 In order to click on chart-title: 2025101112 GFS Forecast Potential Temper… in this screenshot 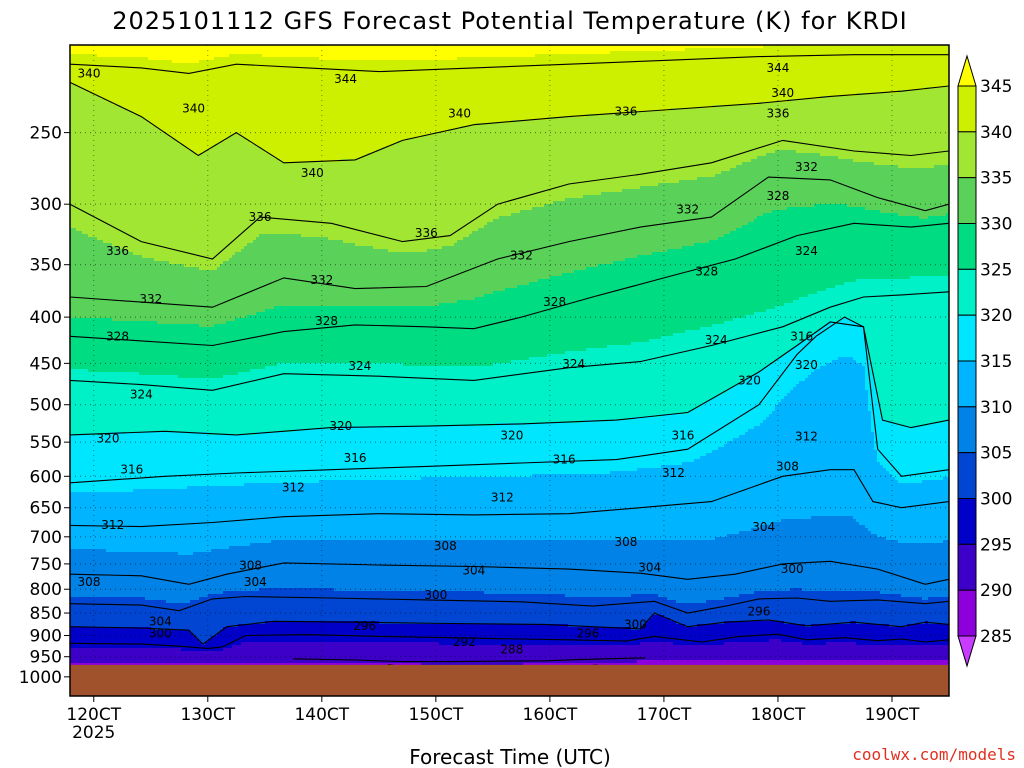, I will do `click(509, 21)`.